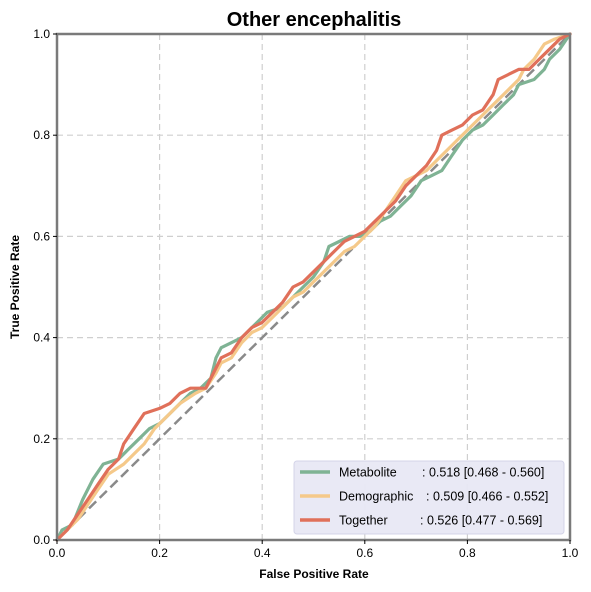 The image size is (591, 592). I want to click on y-tick-label: 0.8, so click(41, 135).